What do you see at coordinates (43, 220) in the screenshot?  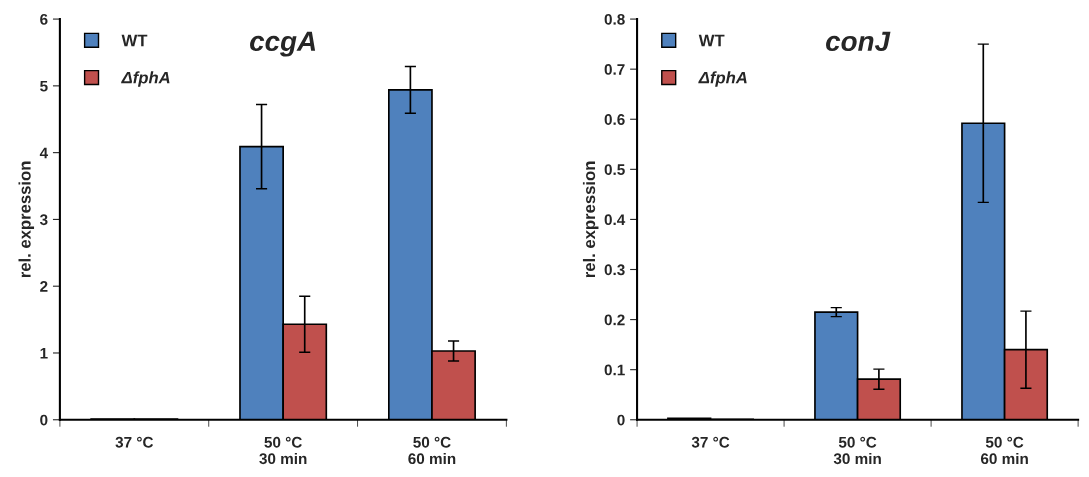 I see `y-tick-label: 3` at bounding box center [43, 220].